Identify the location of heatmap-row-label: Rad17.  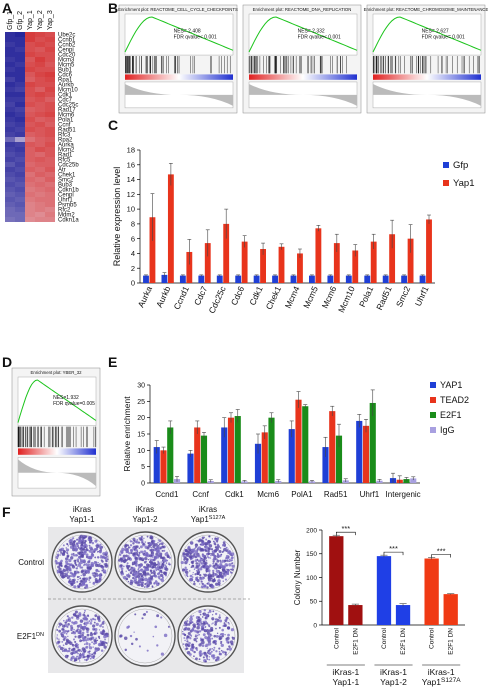
(67, 111).